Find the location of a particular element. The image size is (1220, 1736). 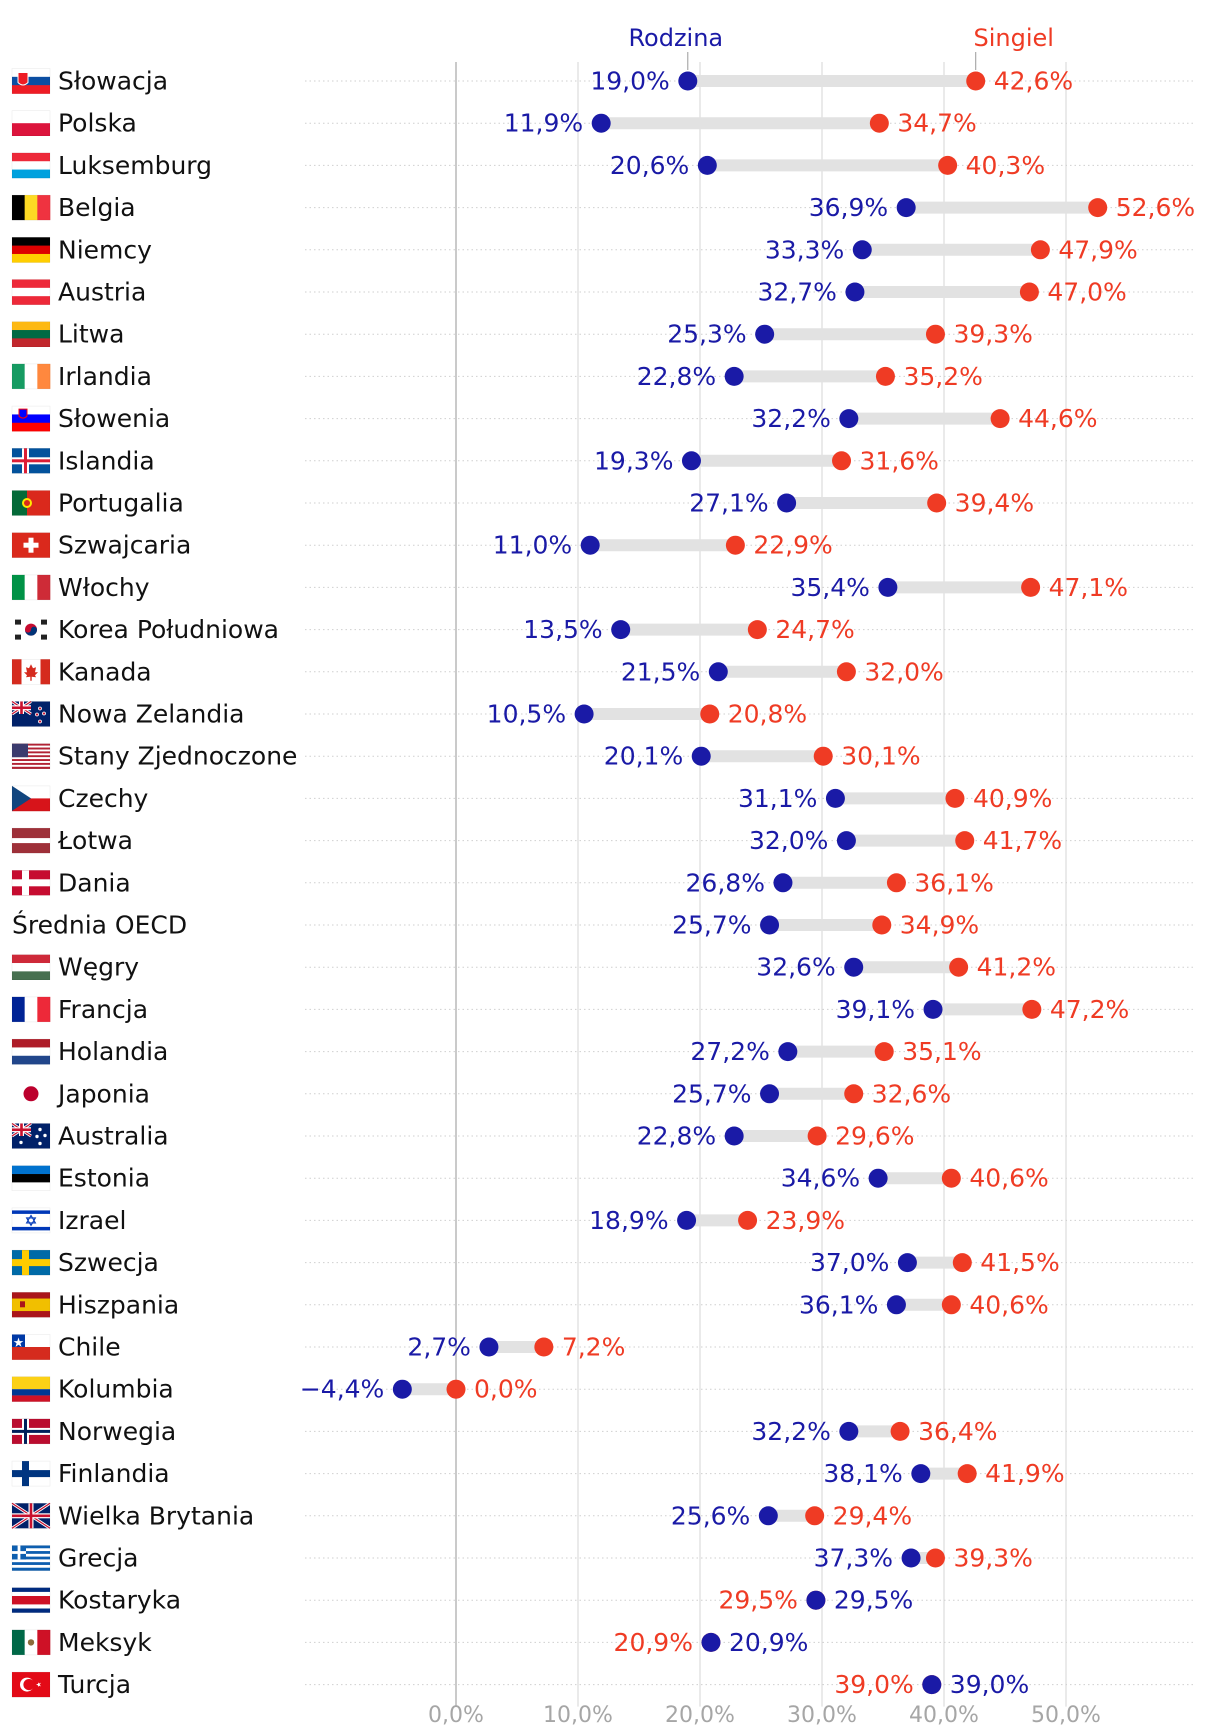

sk-flag-icon is located at coordinates (31, 81).